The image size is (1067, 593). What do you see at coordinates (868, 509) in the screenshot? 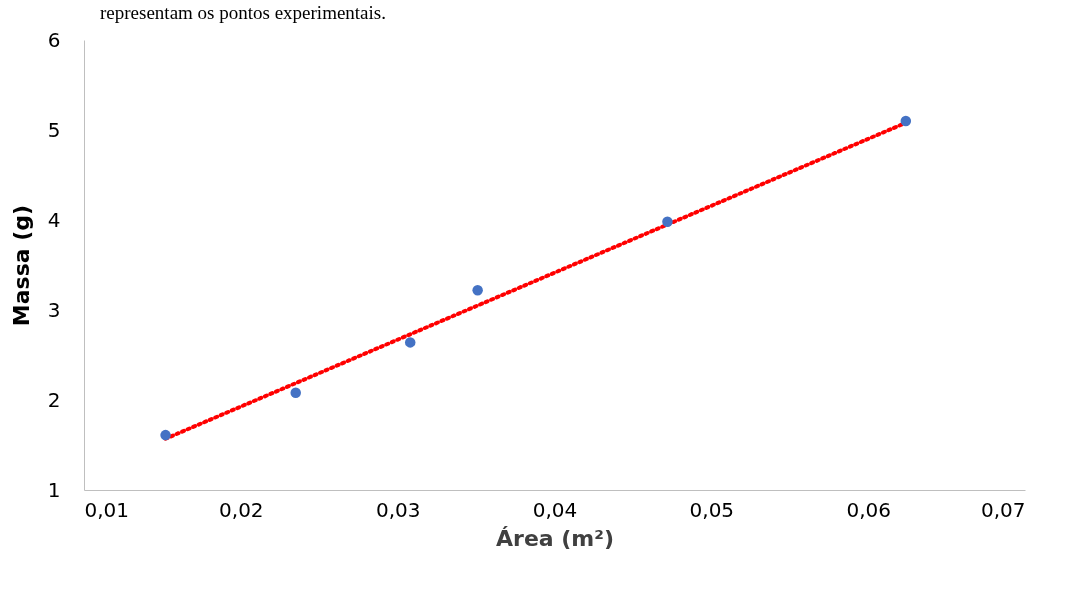
I see `x-tick-label: 0,06` at bounding box center [868, 509].